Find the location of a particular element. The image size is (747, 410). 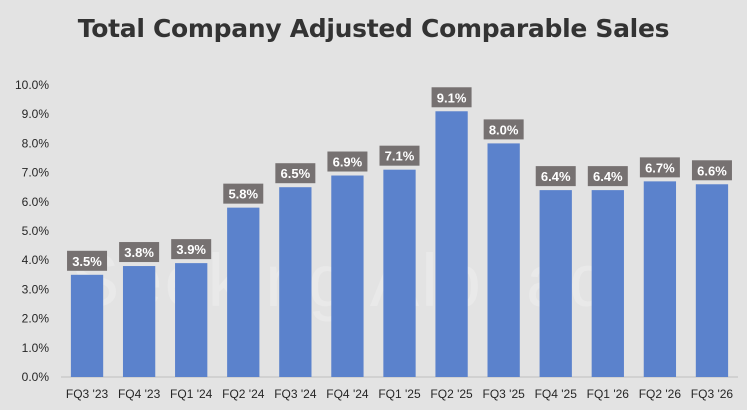

data-label: 8.0% is located at coordinates (504, 129).